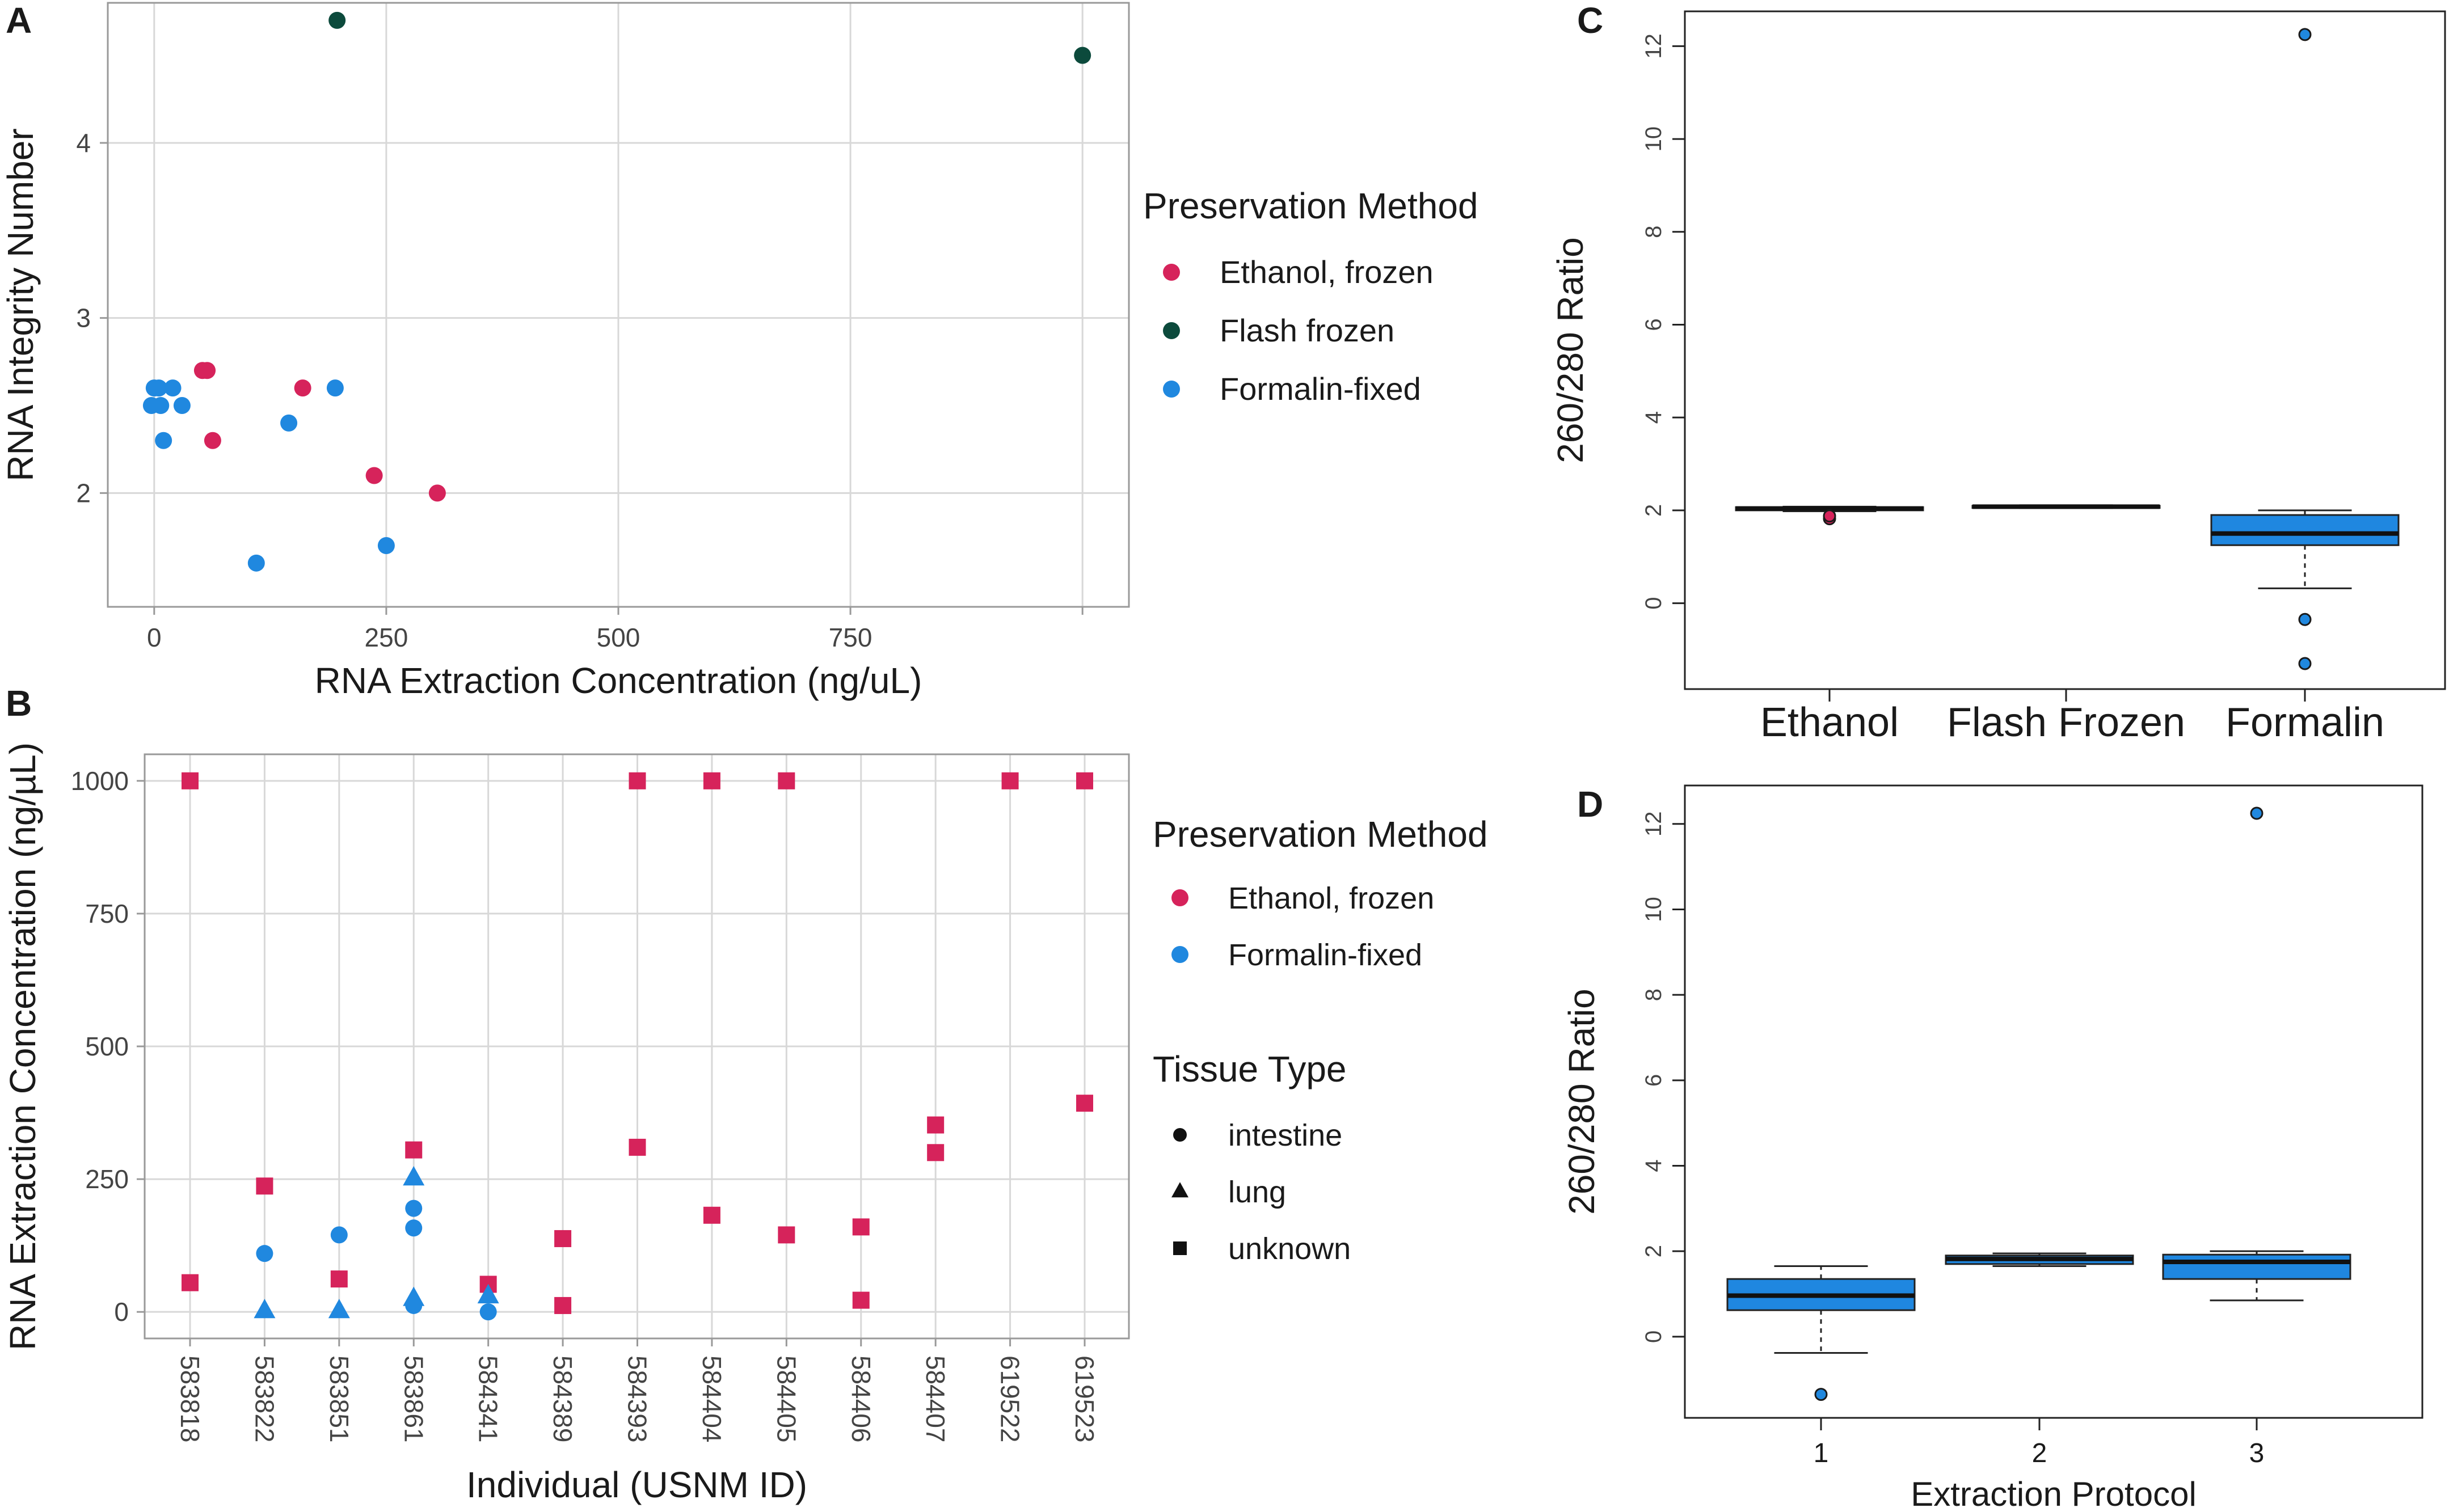 This screenshot has height=1512, width=2449. What do you see at coordinates (1653, 910) in the screenshot?
I see `d-y-tick-label: 10` at bounding box center [1653, 910].